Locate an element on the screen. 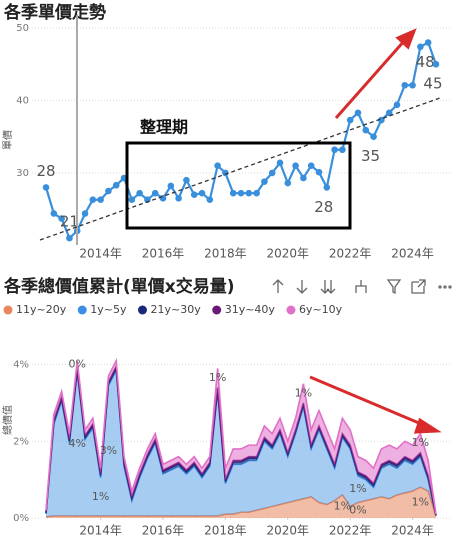  data-label: 3% is located at coordinates (108, 450).